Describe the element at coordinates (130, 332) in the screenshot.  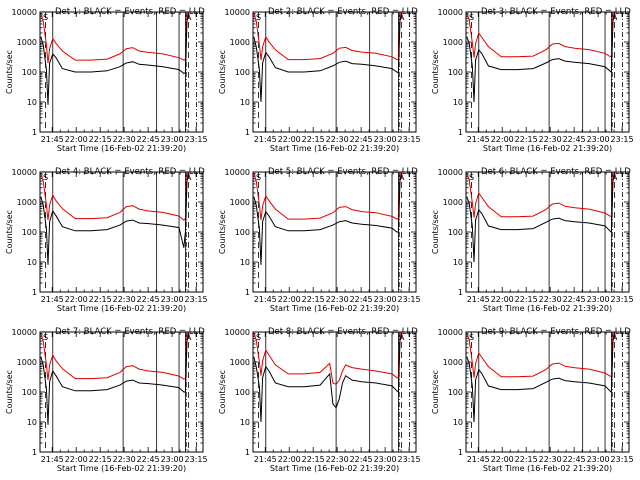
I see `panel-title: Det 7: BLACK = Events, RED = LLD` at that location.